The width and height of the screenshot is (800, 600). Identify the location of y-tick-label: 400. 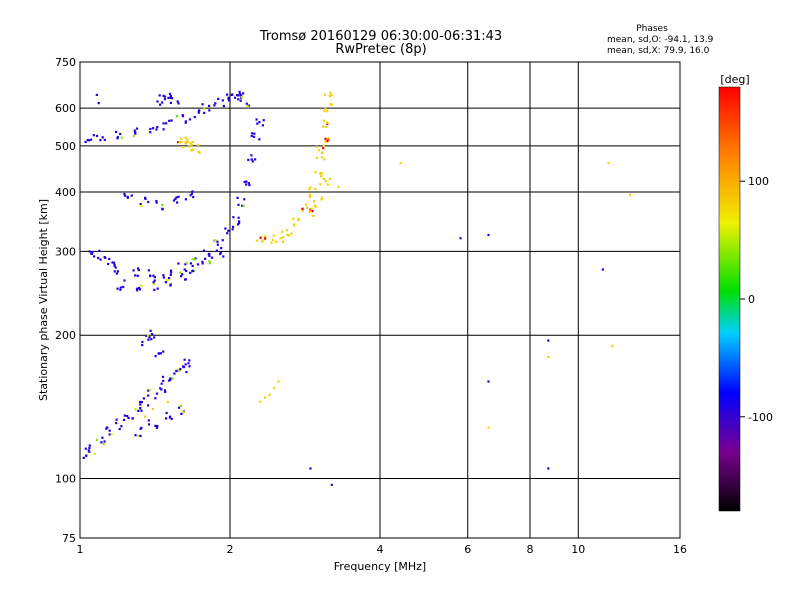
(65, 192).